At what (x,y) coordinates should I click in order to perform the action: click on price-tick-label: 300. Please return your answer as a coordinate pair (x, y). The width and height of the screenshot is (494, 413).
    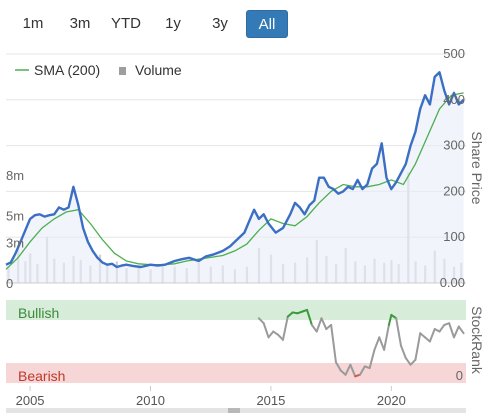
    Looking at the image, I should click on (454, 145).